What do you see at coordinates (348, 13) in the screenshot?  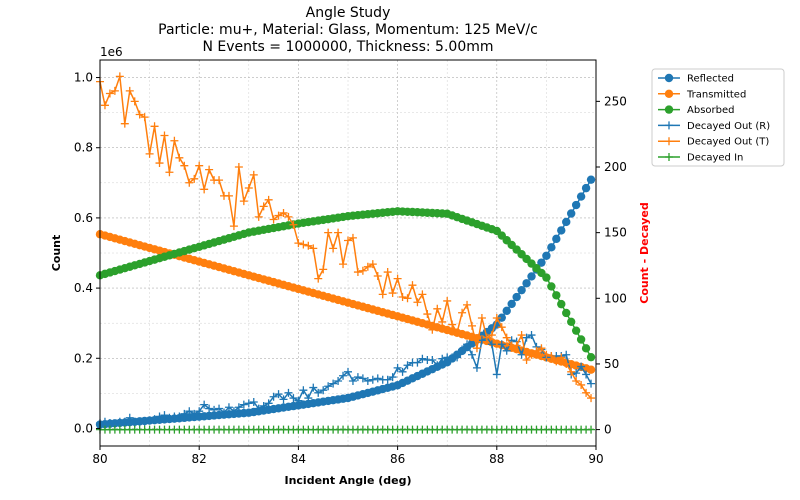 I see `chart-title-line-1: Angle Study` at bounding box center [348, 13].